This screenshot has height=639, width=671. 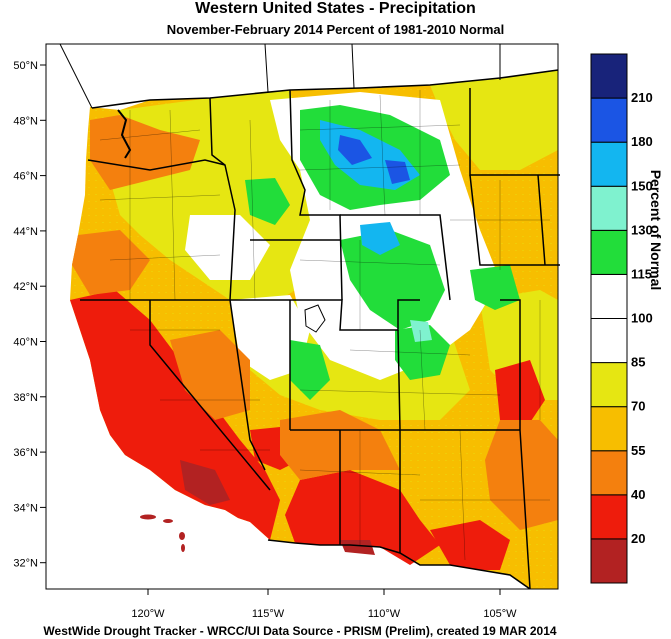 What do you see at coordinates (25, 453) in the screenshot?
I see `lat-label: 36°N` at bounding box center [25, 453].